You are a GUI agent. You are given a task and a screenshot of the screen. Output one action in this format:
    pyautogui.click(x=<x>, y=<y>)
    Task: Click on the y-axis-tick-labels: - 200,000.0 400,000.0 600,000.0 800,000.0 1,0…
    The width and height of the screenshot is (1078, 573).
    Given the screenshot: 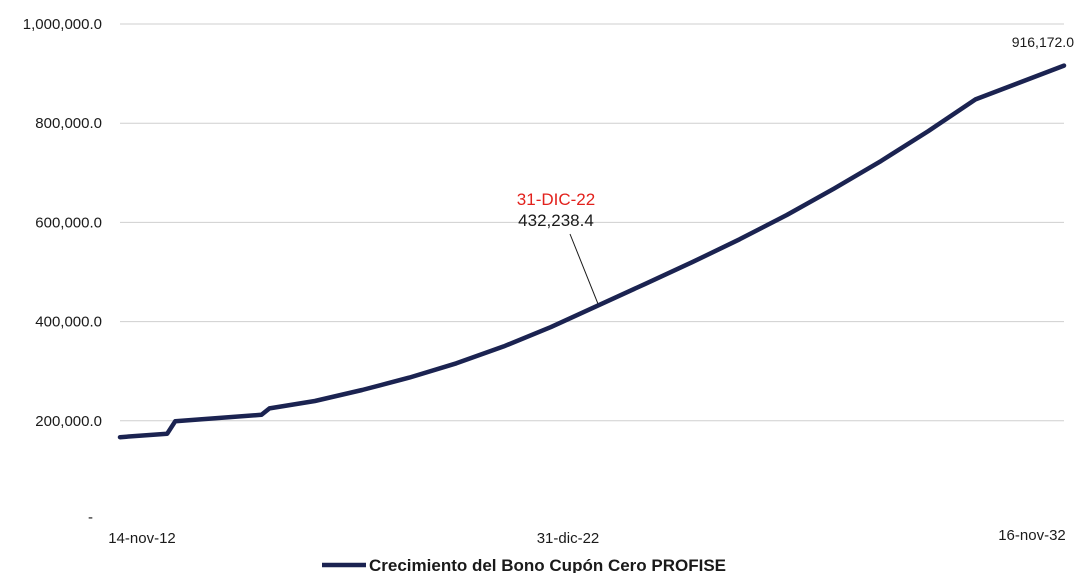 What is the action you would take?
    pyautogui.click(x=62, y=271)
    